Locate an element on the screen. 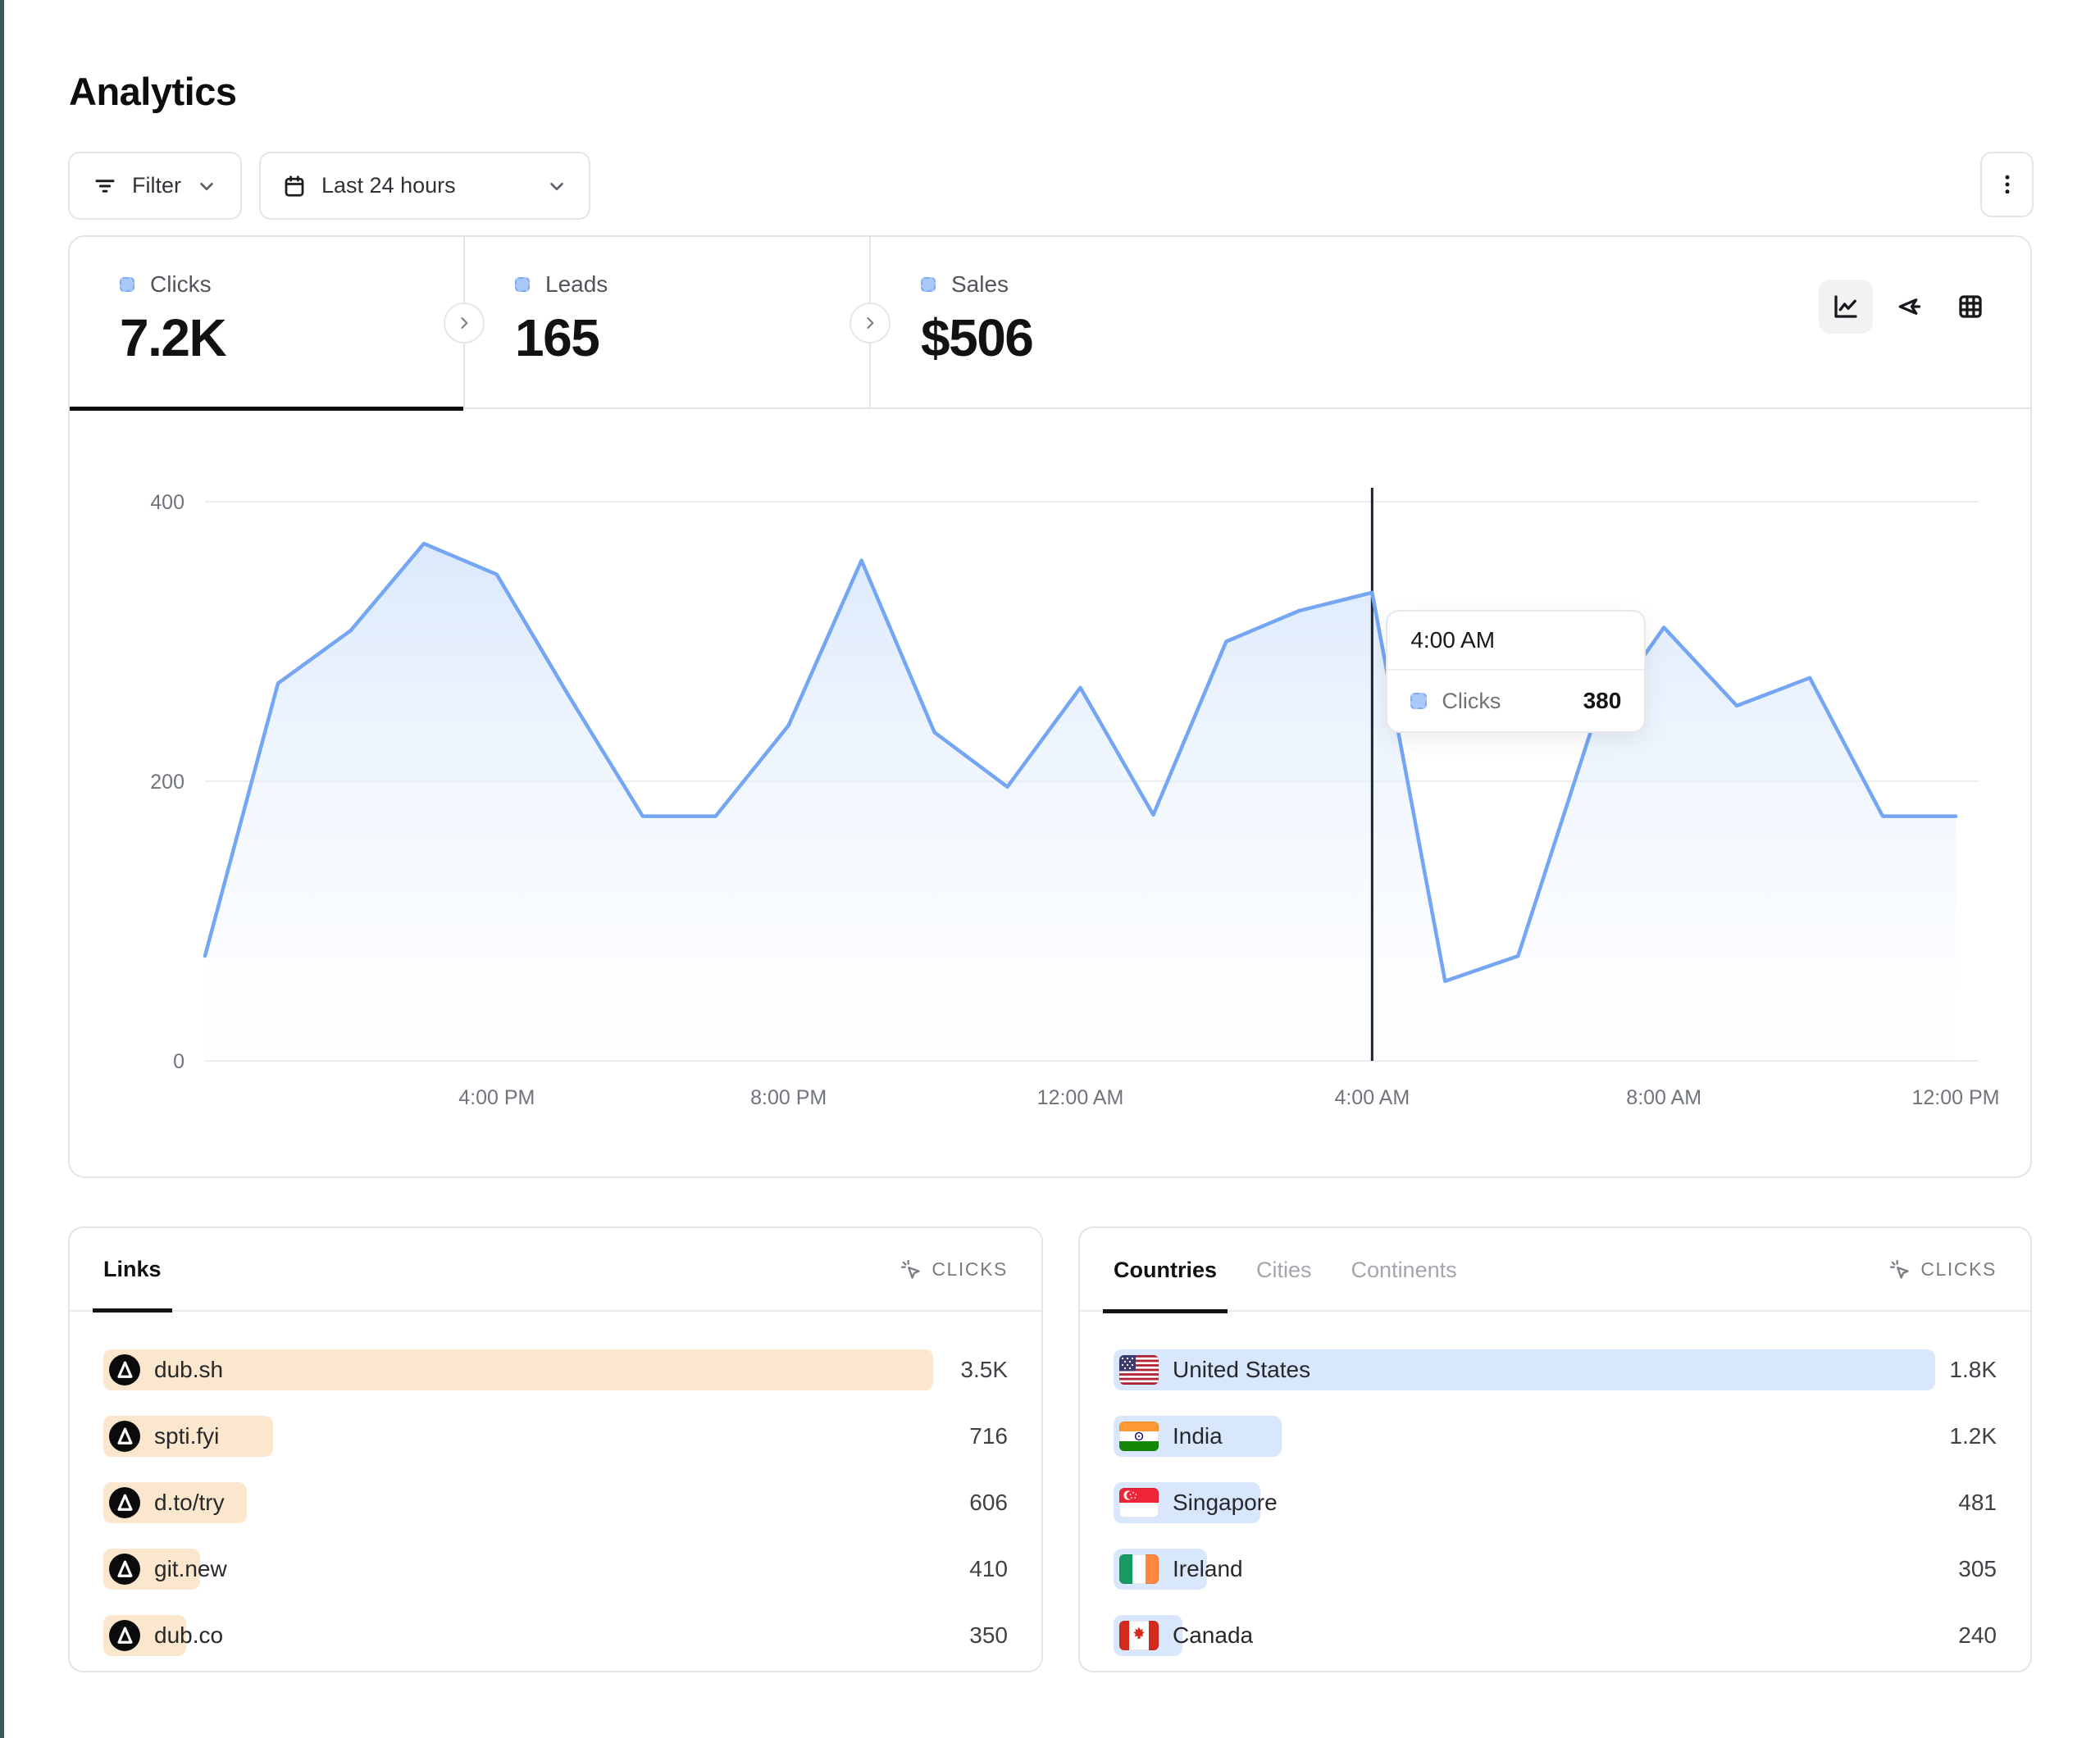 Image resolution: width=2100 pixels, height=1738 pixels. clicks-dot-icon is located at coordinates (127, 284).